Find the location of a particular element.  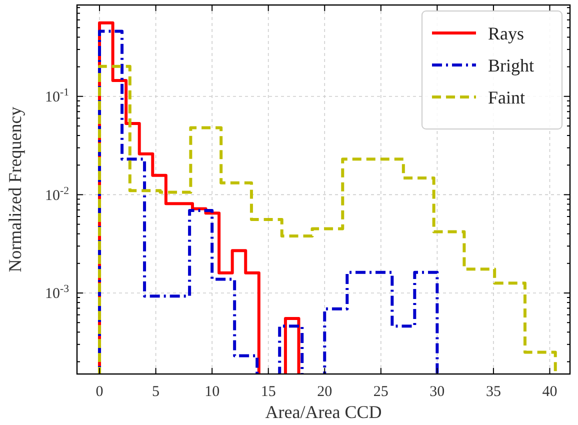

x-tick-label: 20 is located at coordinates (324, 392).